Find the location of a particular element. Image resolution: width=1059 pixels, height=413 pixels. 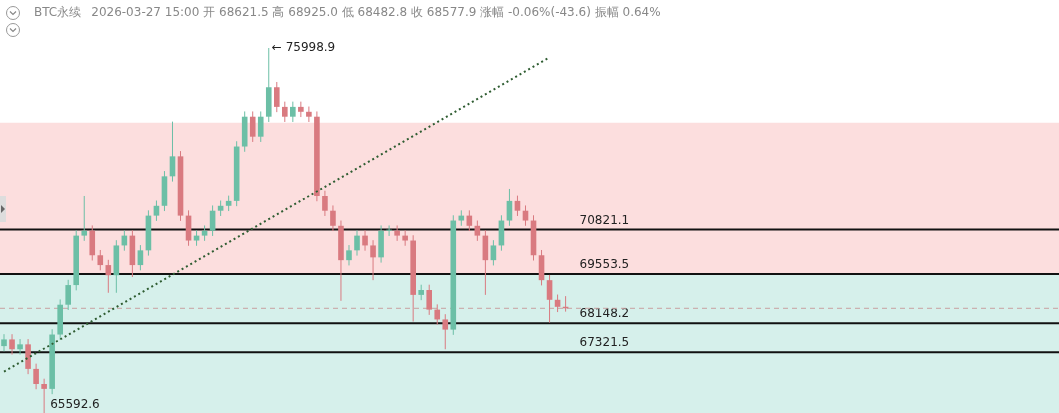

chart-title: BTC永续 is located at coordinates (58, 12).